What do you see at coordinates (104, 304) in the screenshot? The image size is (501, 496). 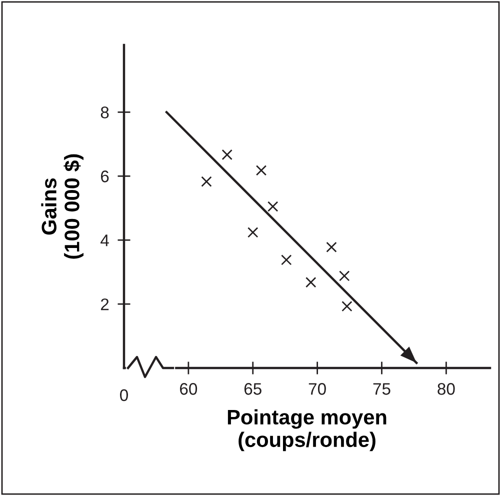 I see `y-tick-label: 2` at bounding box center [104, 304].